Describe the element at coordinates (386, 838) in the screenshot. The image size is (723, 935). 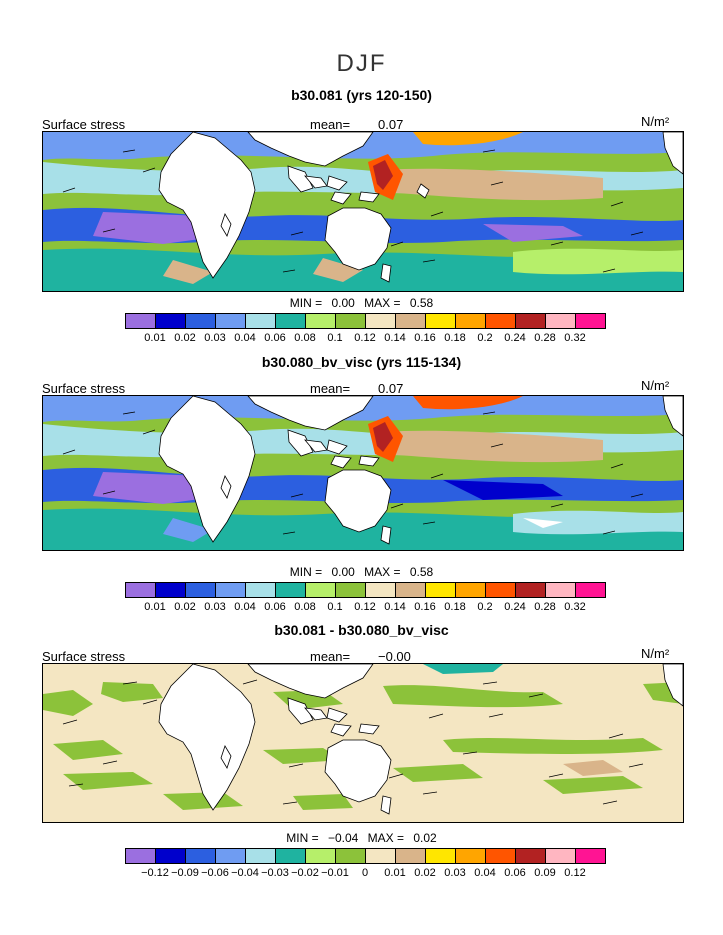
I see `panel-3-max-label: MAX =` at that location.